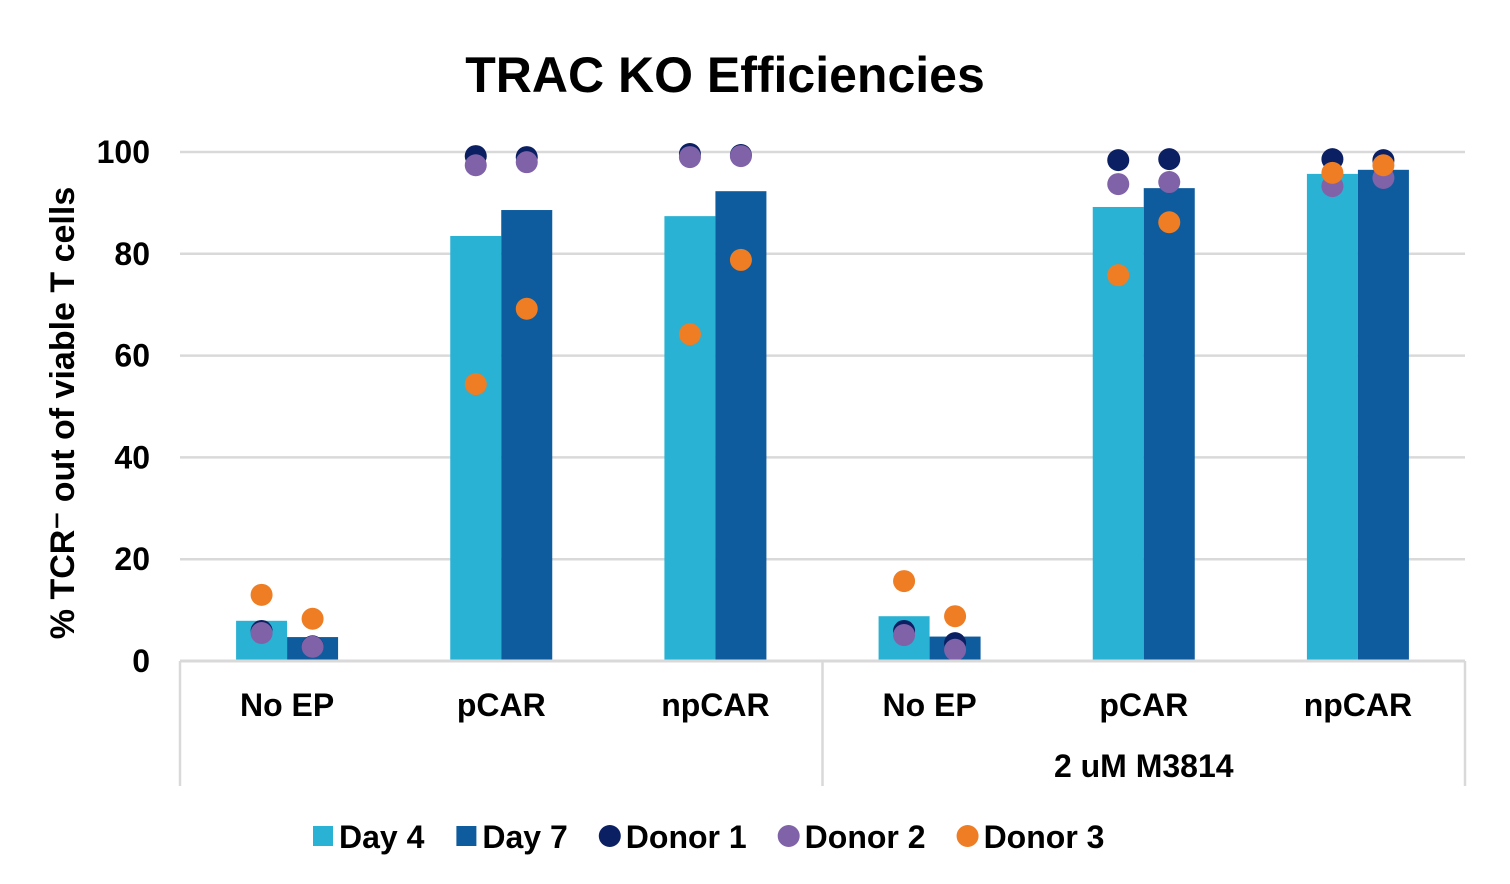 The width and height of the screenshot is (1510, 884). I want to click on chart-title: TRAC KO Efficiencies, so click(725, 75).